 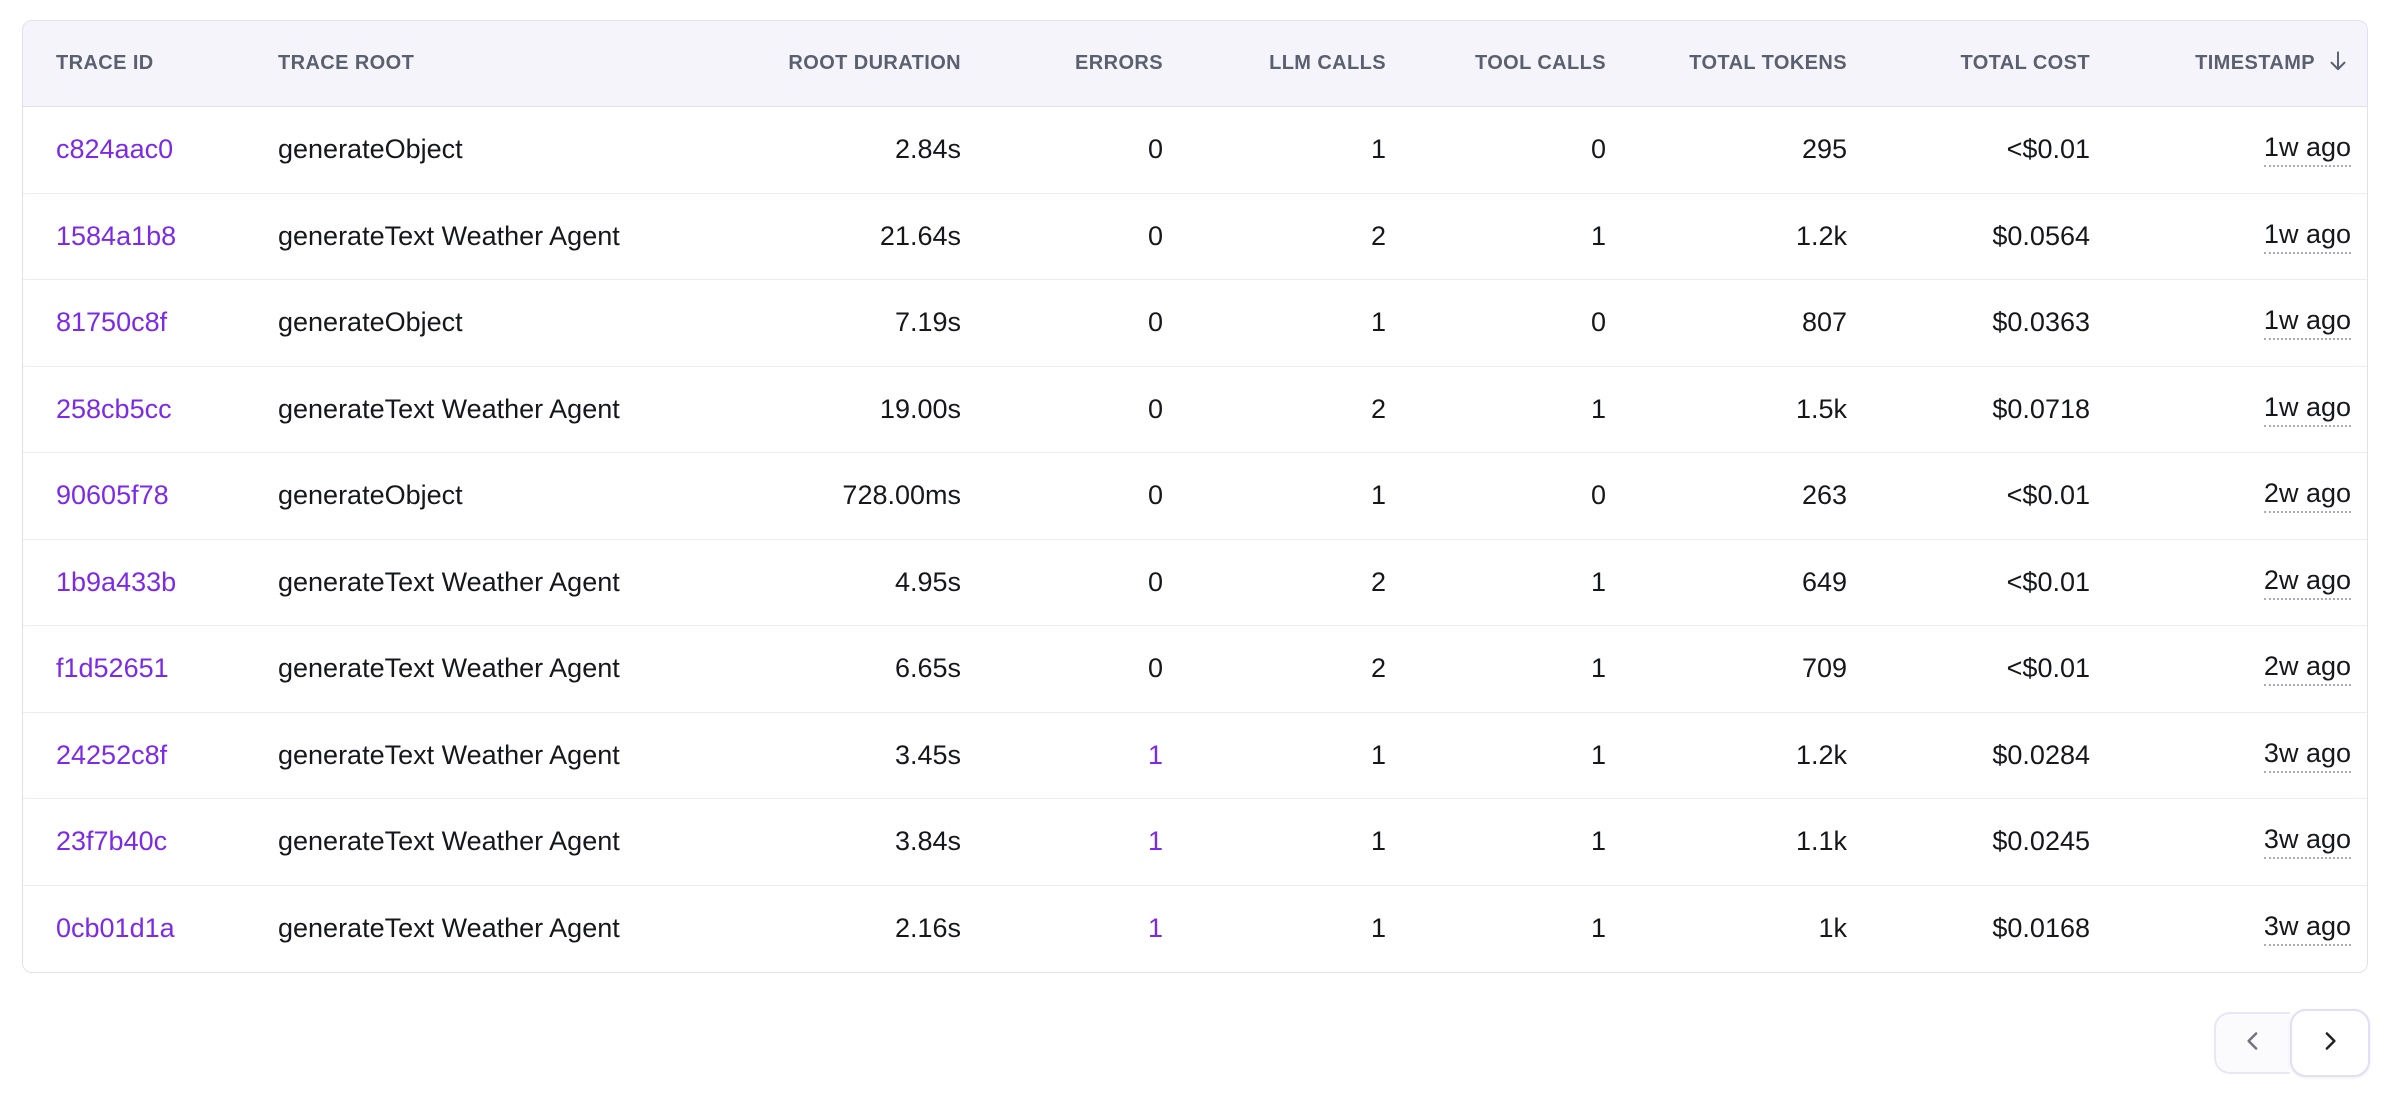 I want to click on trace-id-link: 1b9a433b, so click(x=116, y=581).